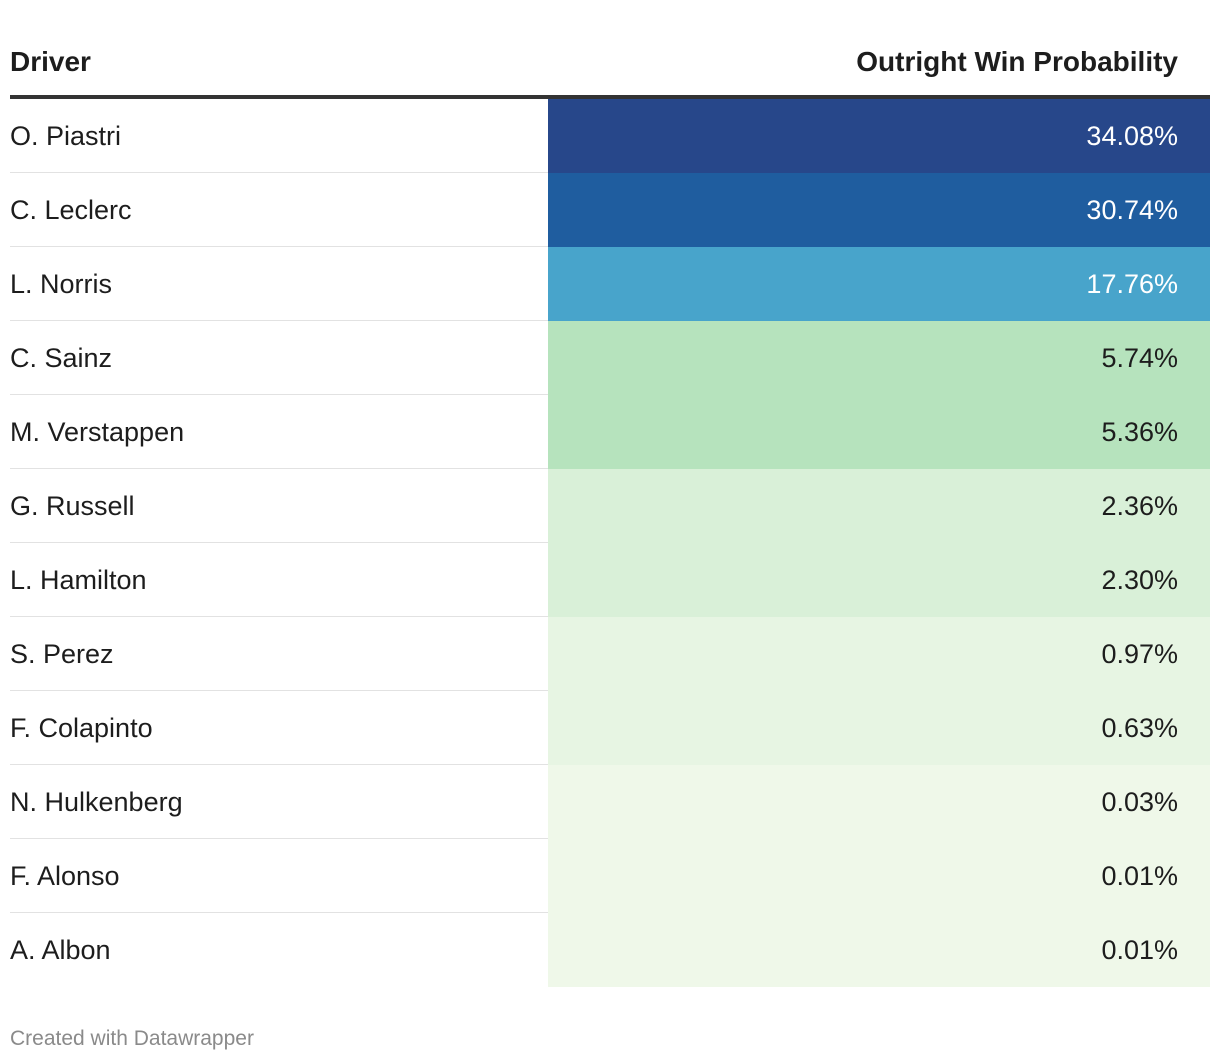  Describe the element at coordinates (1132, 210) in the screenshot. I see `probability-value: 30.74%` at that location.